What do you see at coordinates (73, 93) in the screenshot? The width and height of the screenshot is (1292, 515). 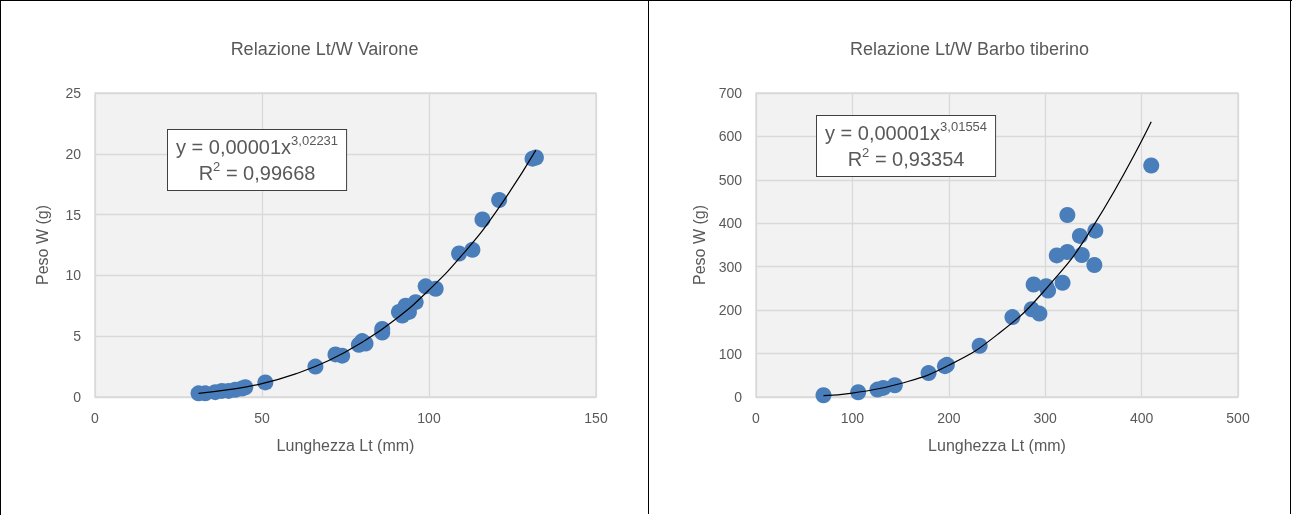 I see `y-tick-label: 25` at bounding box center [73, 93].